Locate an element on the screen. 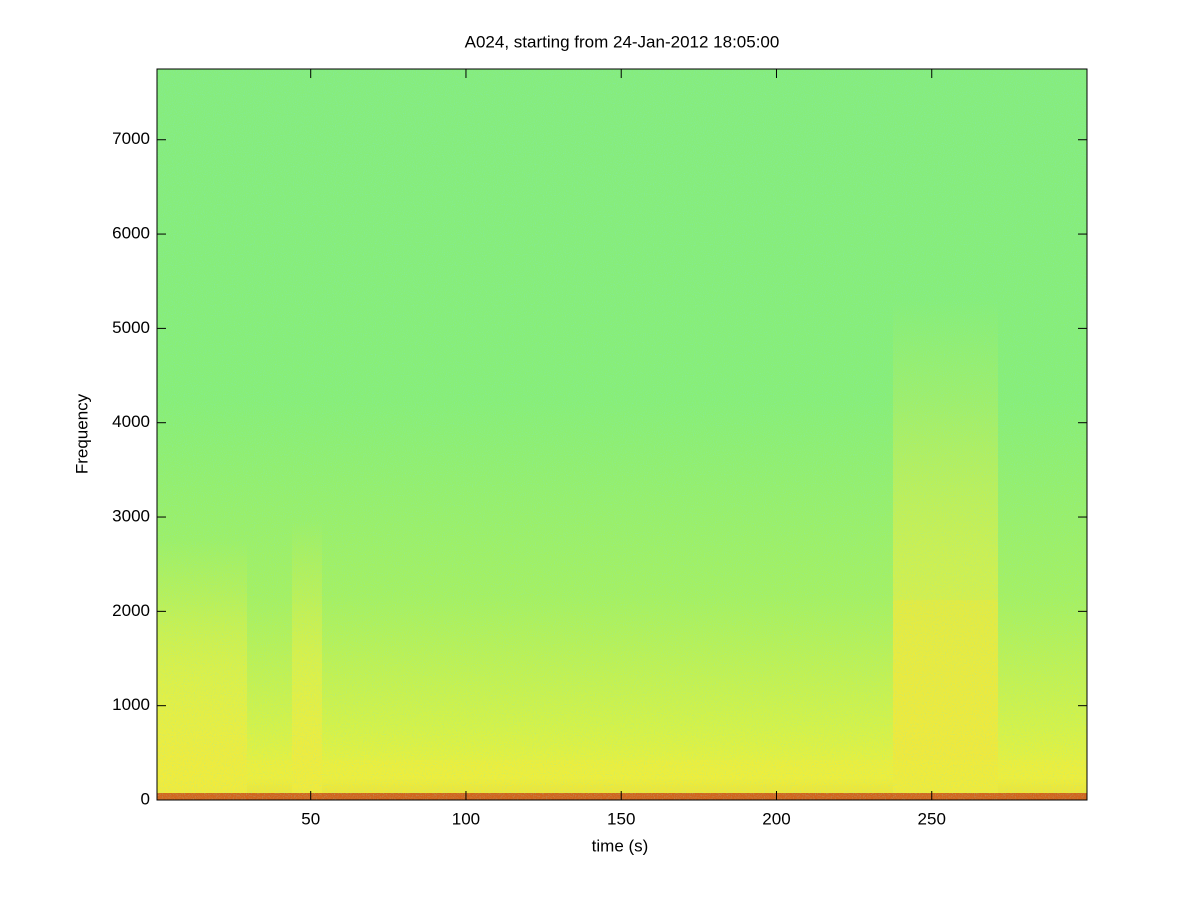 The width and height of the screenshot is (1200, 900). y-tick-label: 7000 is located at coordinates (131, 138).